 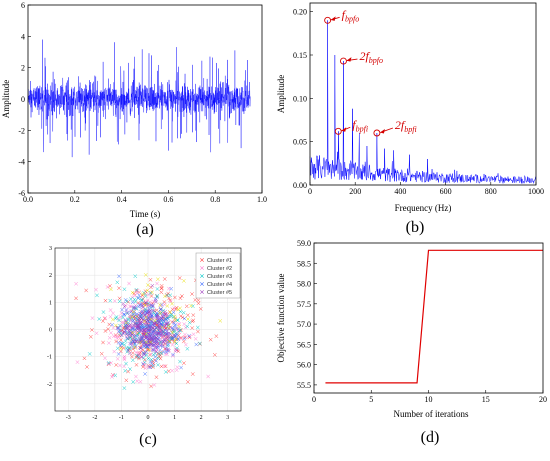 I want to click on chart-a-xtick-label: 0.4, so click(x=122, y=199).